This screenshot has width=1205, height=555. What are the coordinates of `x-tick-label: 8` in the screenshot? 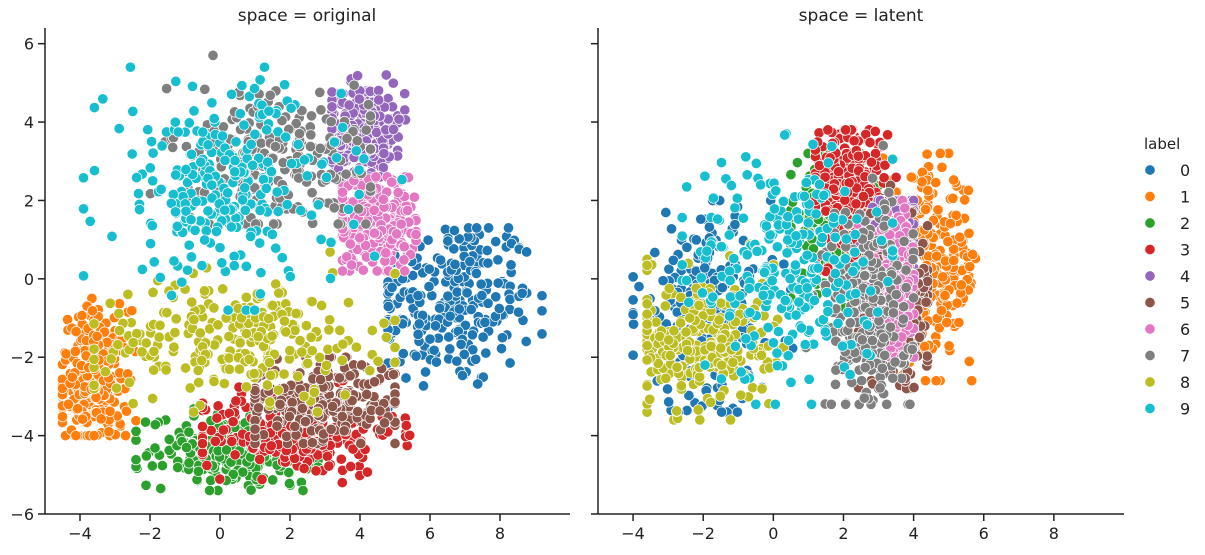 It's located at (500, 533).